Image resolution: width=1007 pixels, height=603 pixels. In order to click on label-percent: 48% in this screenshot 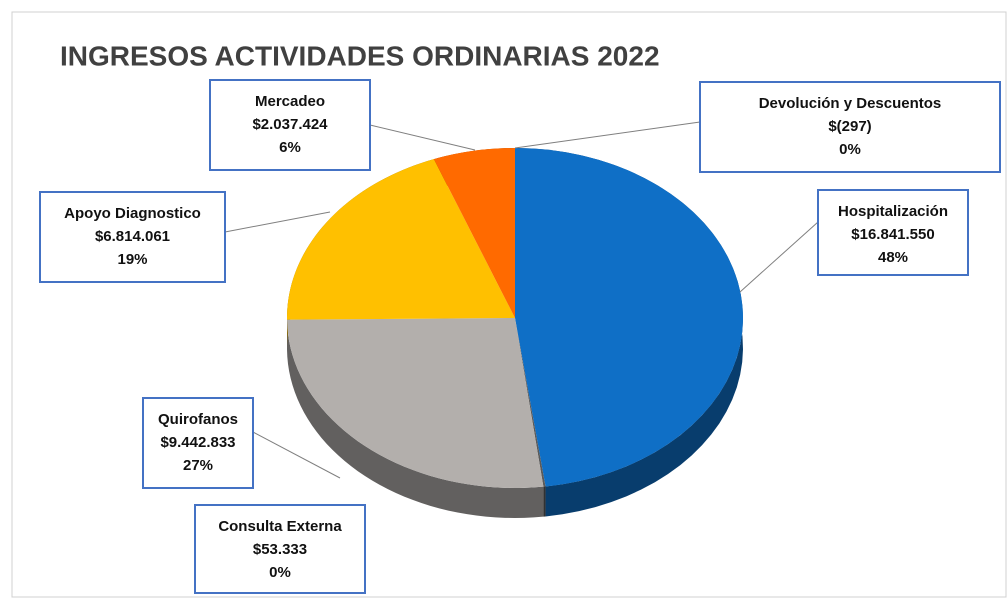, I will do `click(893, 257)`.